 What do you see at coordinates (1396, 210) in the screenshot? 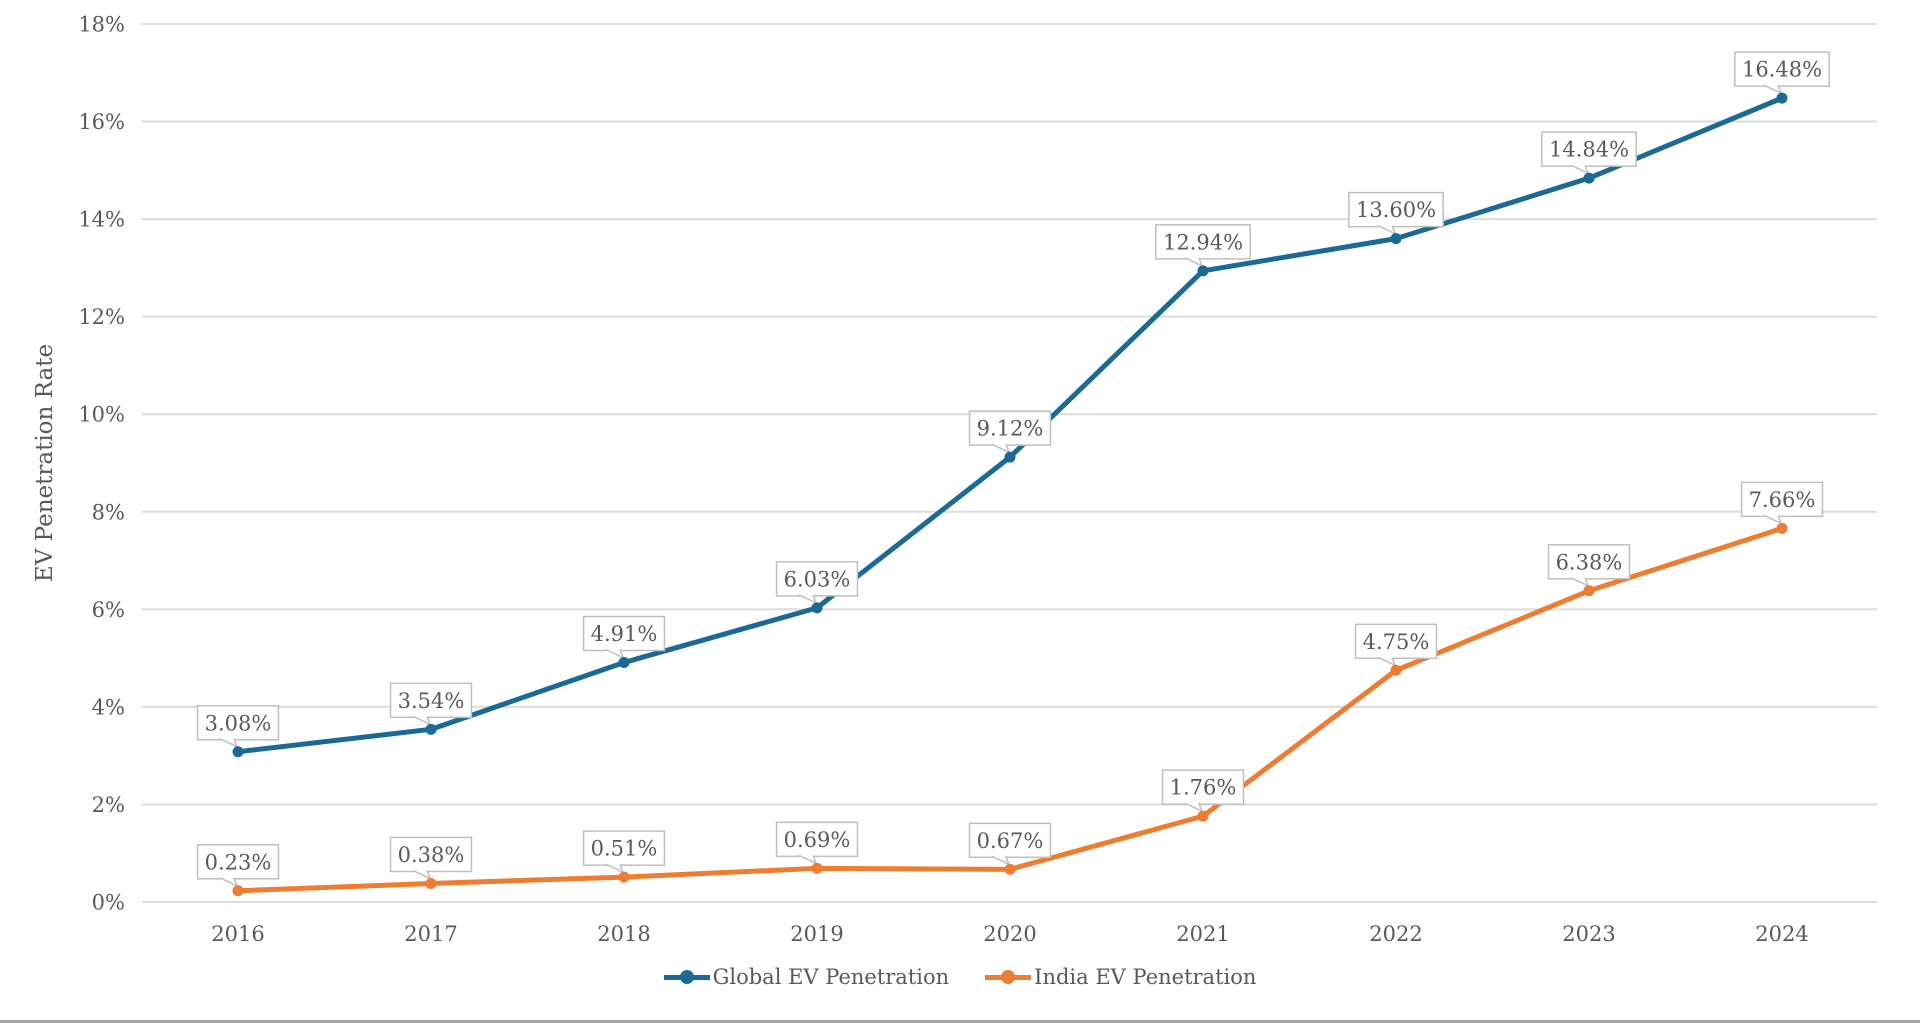
I see `data-label-text: 13.60%` at bounding box center [1396, 210].